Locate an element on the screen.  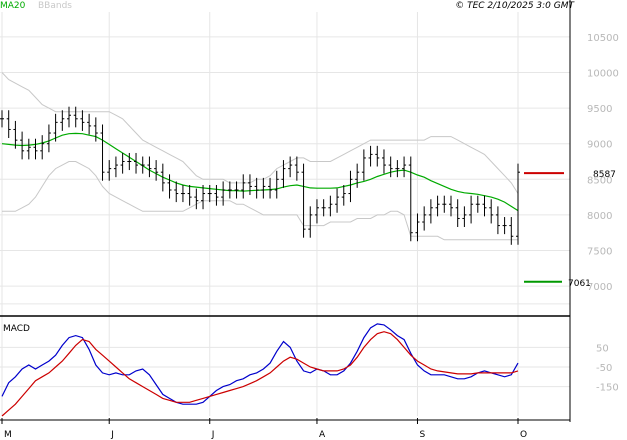
macd-title: MACD is located at coordinates (16, 329).